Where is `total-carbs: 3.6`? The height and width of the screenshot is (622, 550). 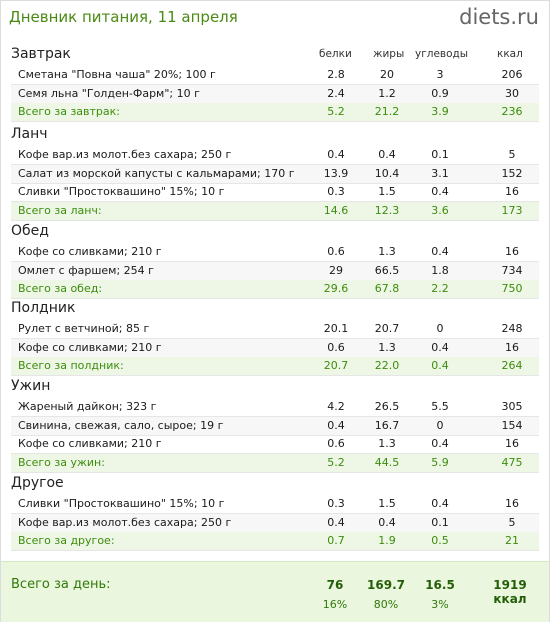
total-carbs: 3.6 is located at coordinates (440, 210).